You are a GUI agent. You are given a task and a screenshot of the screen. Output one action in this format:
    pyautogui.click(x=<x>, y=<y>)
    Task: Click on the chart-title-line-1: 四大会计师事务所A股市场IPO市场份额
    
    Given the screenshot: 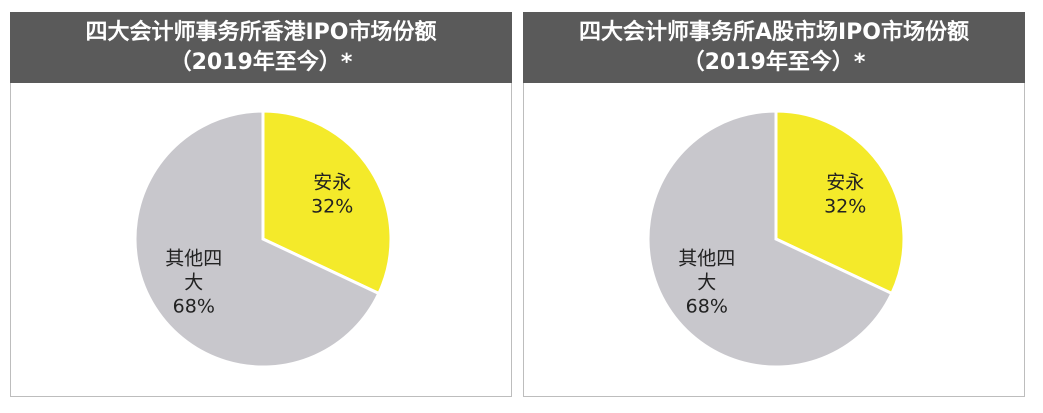 What is the action you would take?
    pyautogui.click(x=774, y=32)
    